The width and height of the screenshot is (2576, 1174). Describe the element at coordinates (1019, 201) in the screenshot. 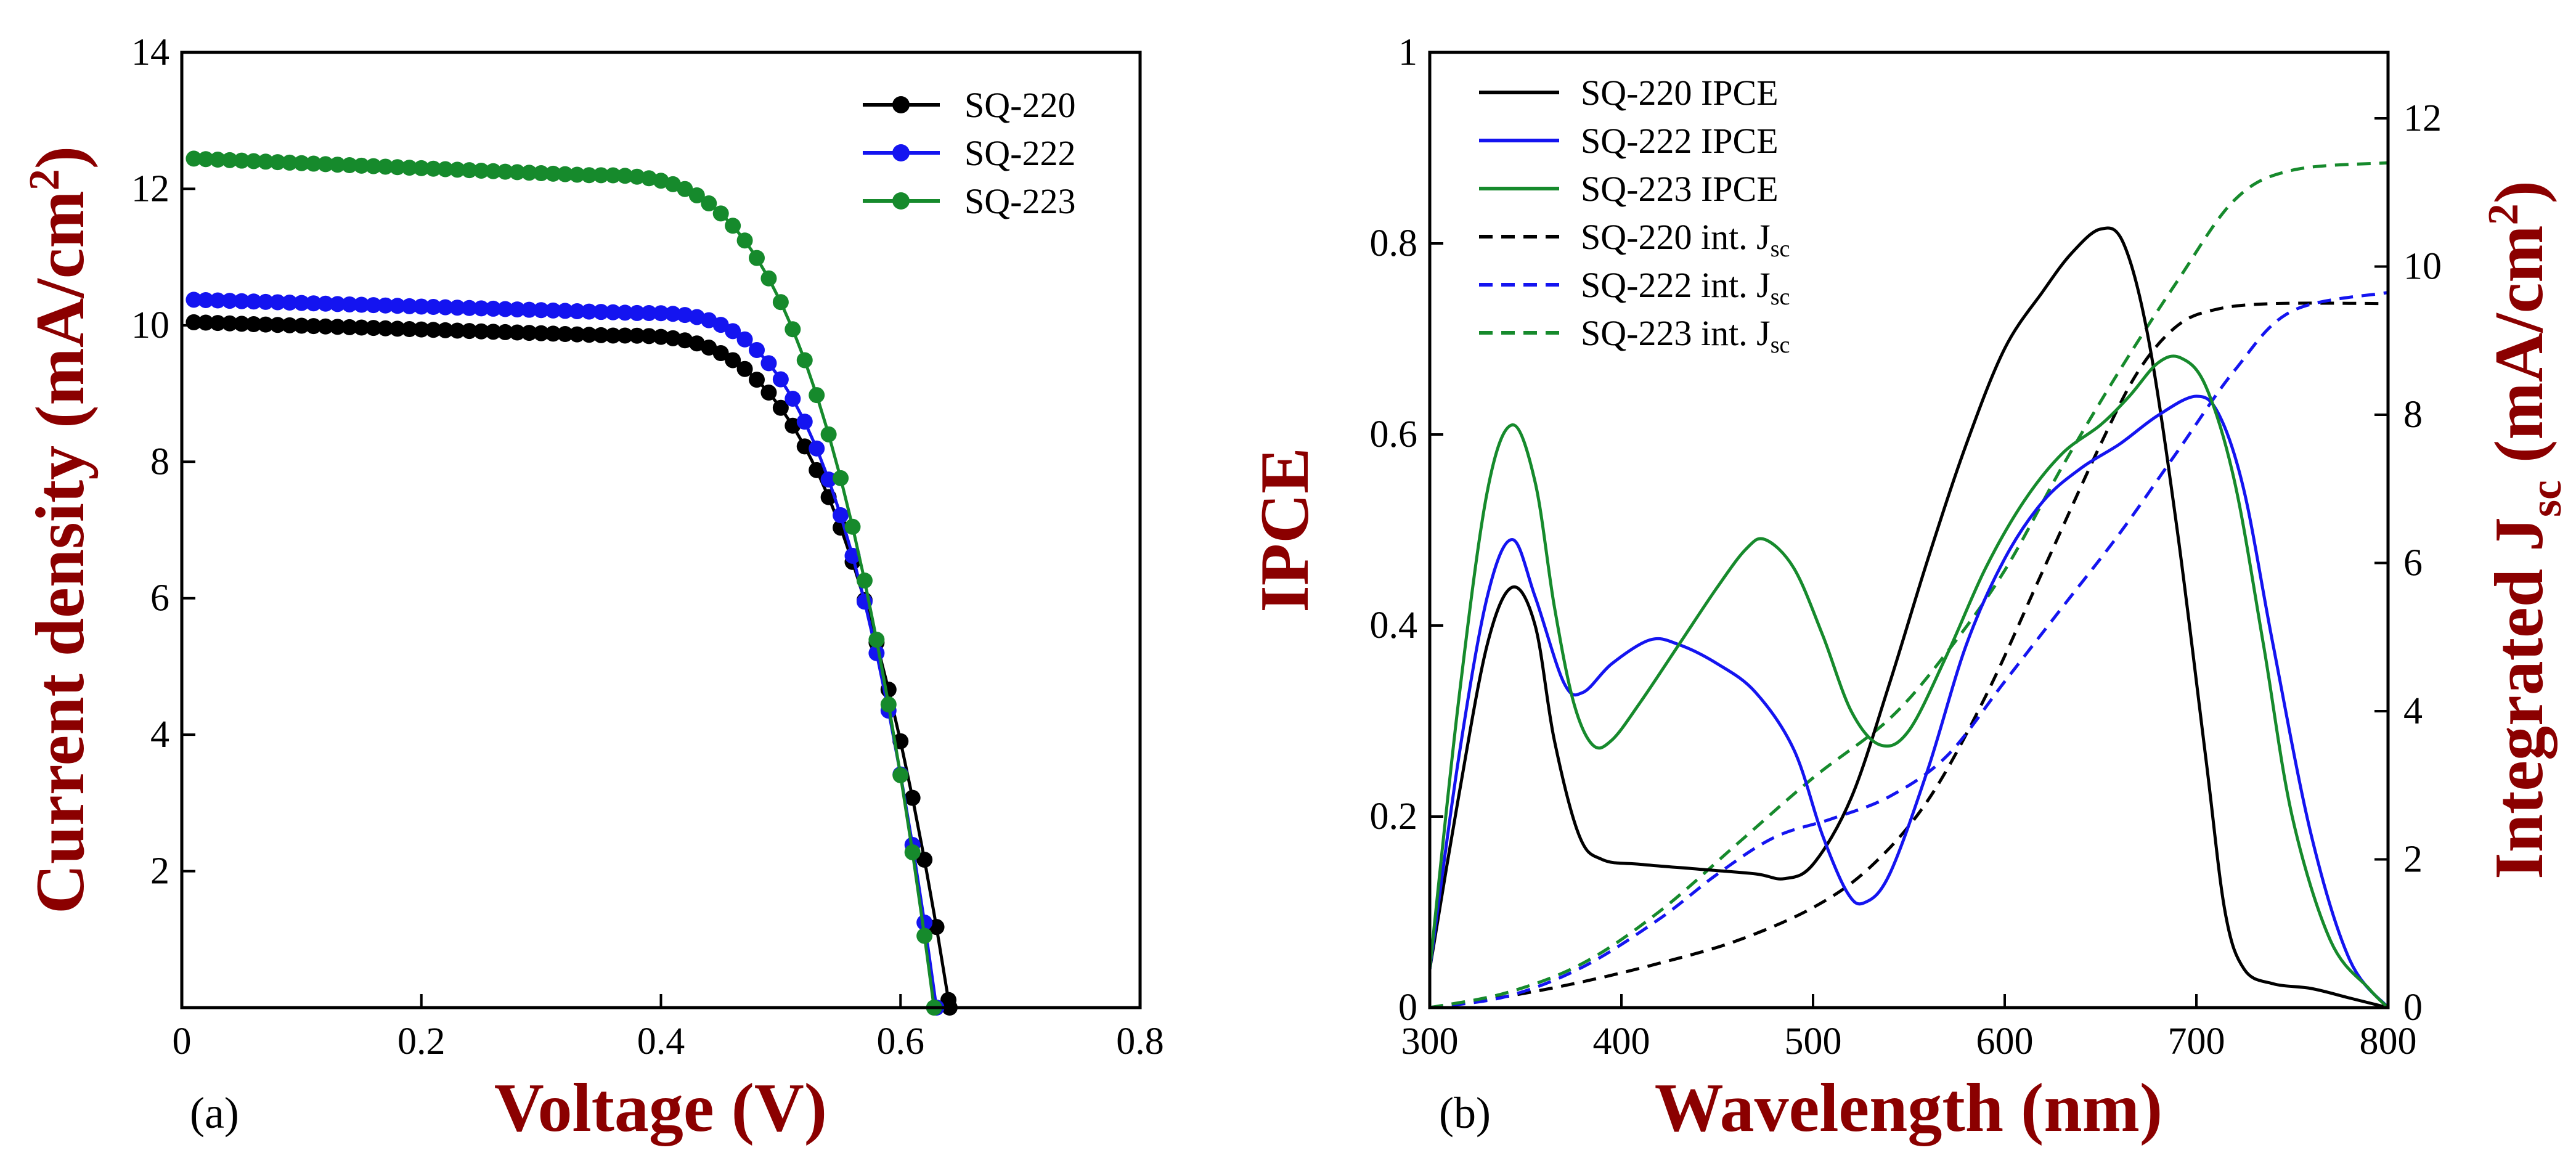

I see `legend-a-label-sq223: SQ-223` at that location.